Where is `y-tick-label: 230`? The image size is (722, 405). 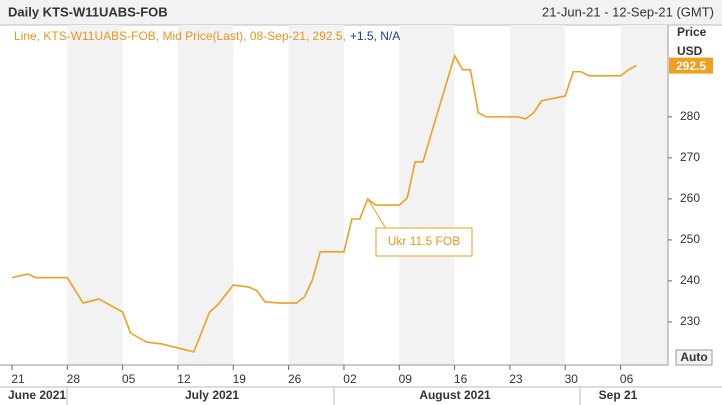 y-tick-label: 230 is located at coordinates (690, 321).